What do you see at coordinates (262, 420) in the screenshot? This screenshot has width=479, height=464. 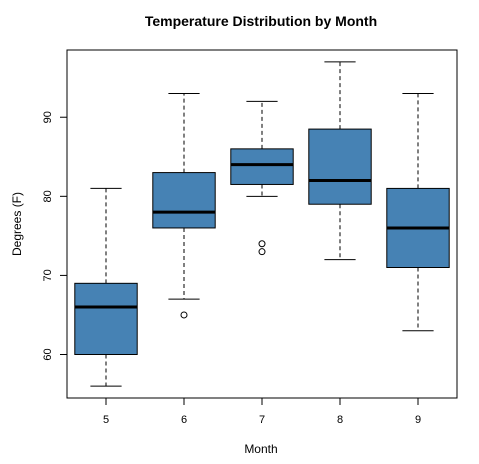 I see `x-tick-label: 7` at bounding box center [262, 420].